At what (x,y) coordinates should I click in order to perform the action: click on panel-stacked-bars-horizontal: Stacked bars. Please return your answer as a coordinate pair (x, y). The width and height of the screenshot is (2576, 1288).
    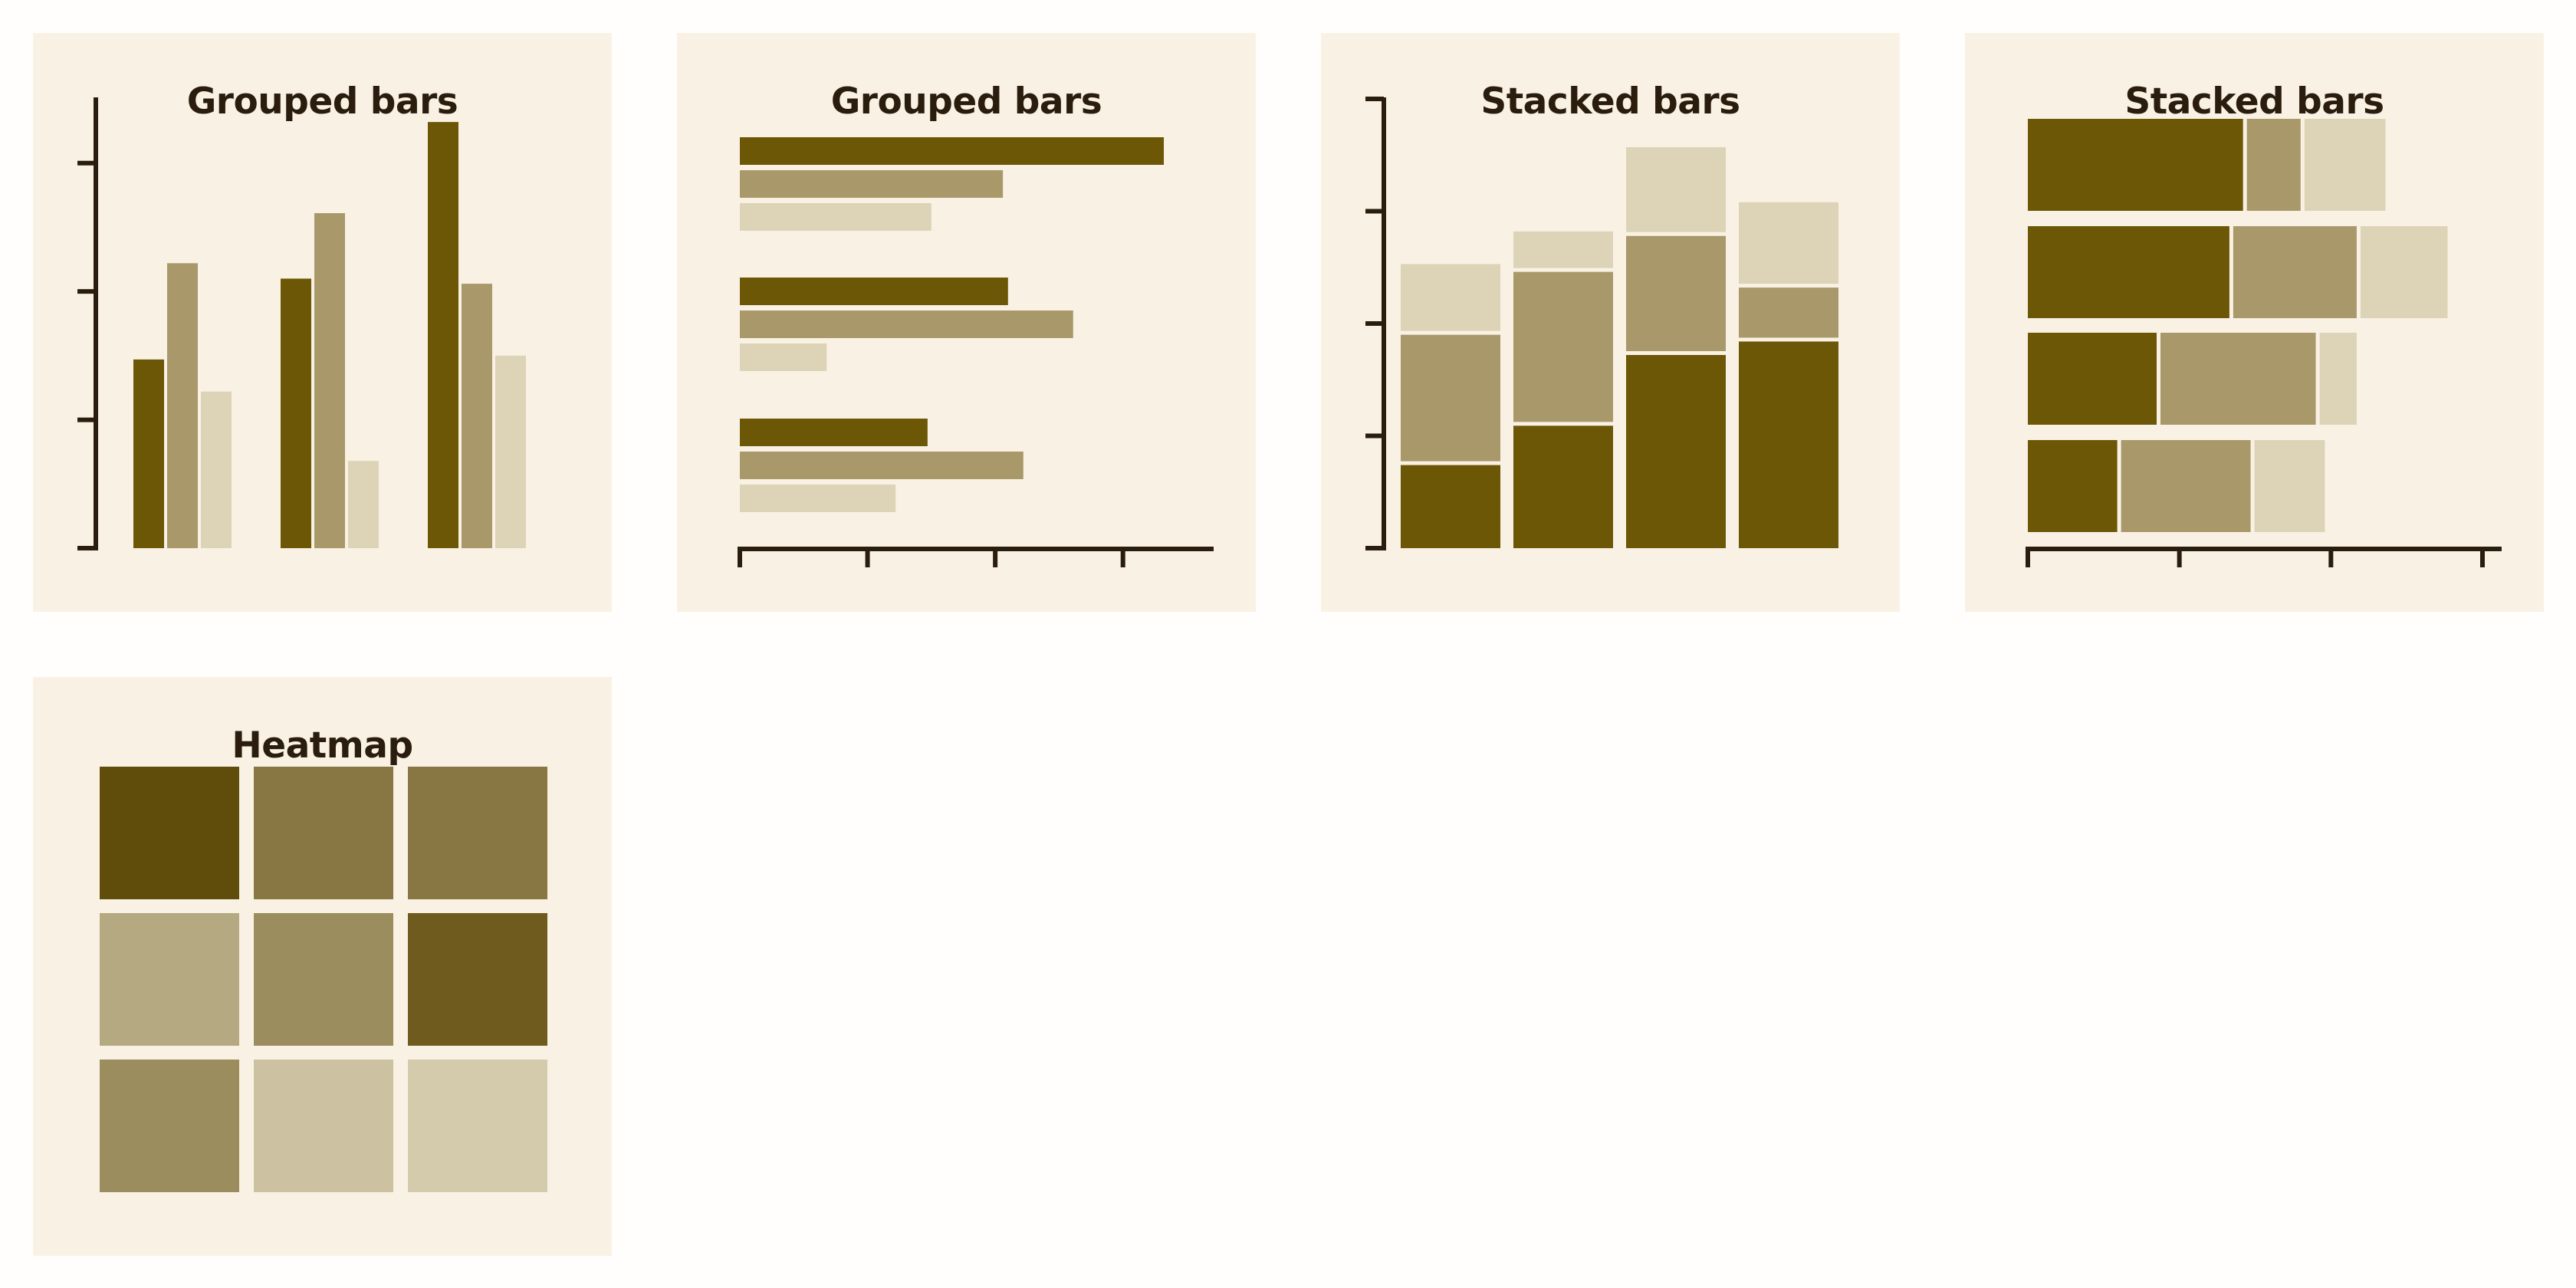
    Looking at the image, I should click on (2254, 323).